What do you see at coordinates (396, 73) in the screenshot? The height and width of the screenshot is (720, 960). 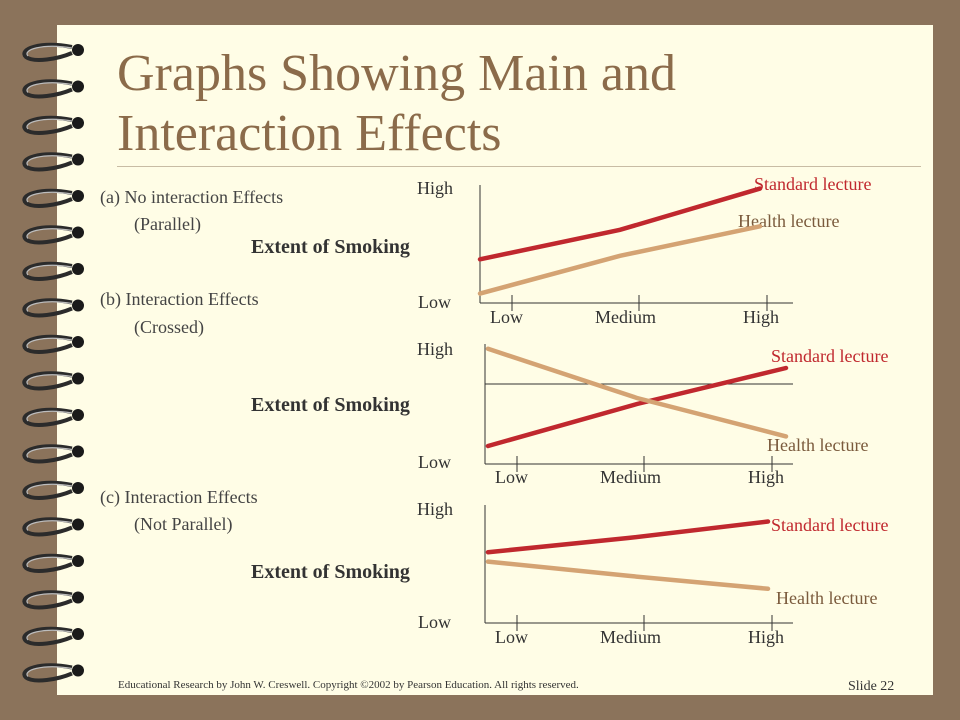 I see `title-line-1: Graphs Showing Main and` at bounding box center [396, 73].